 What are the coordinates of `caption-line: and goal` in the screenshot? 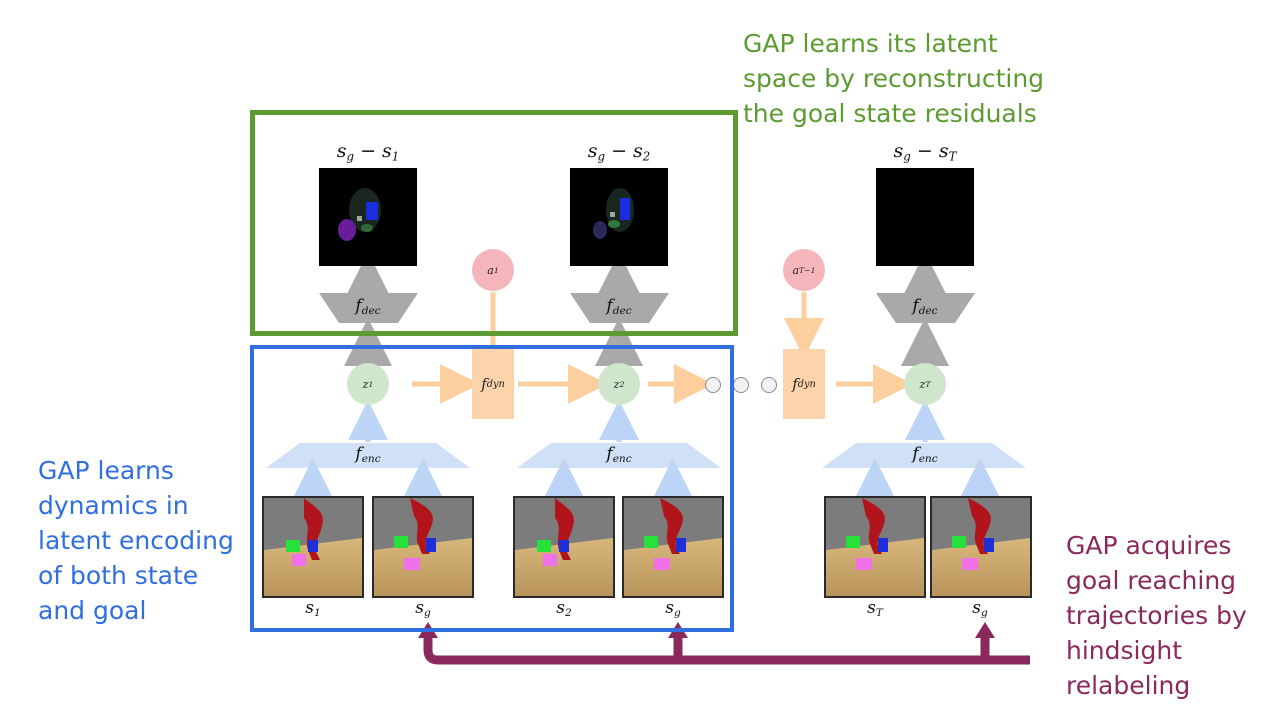 It's located at (92, 610).